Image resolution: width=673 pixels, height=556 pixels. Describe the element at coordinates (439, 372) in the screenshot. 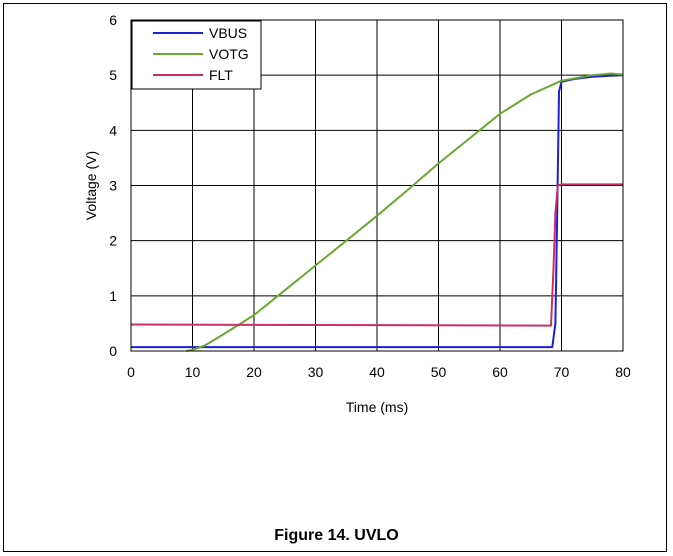

I see `x-tick-label: 50` at that location.